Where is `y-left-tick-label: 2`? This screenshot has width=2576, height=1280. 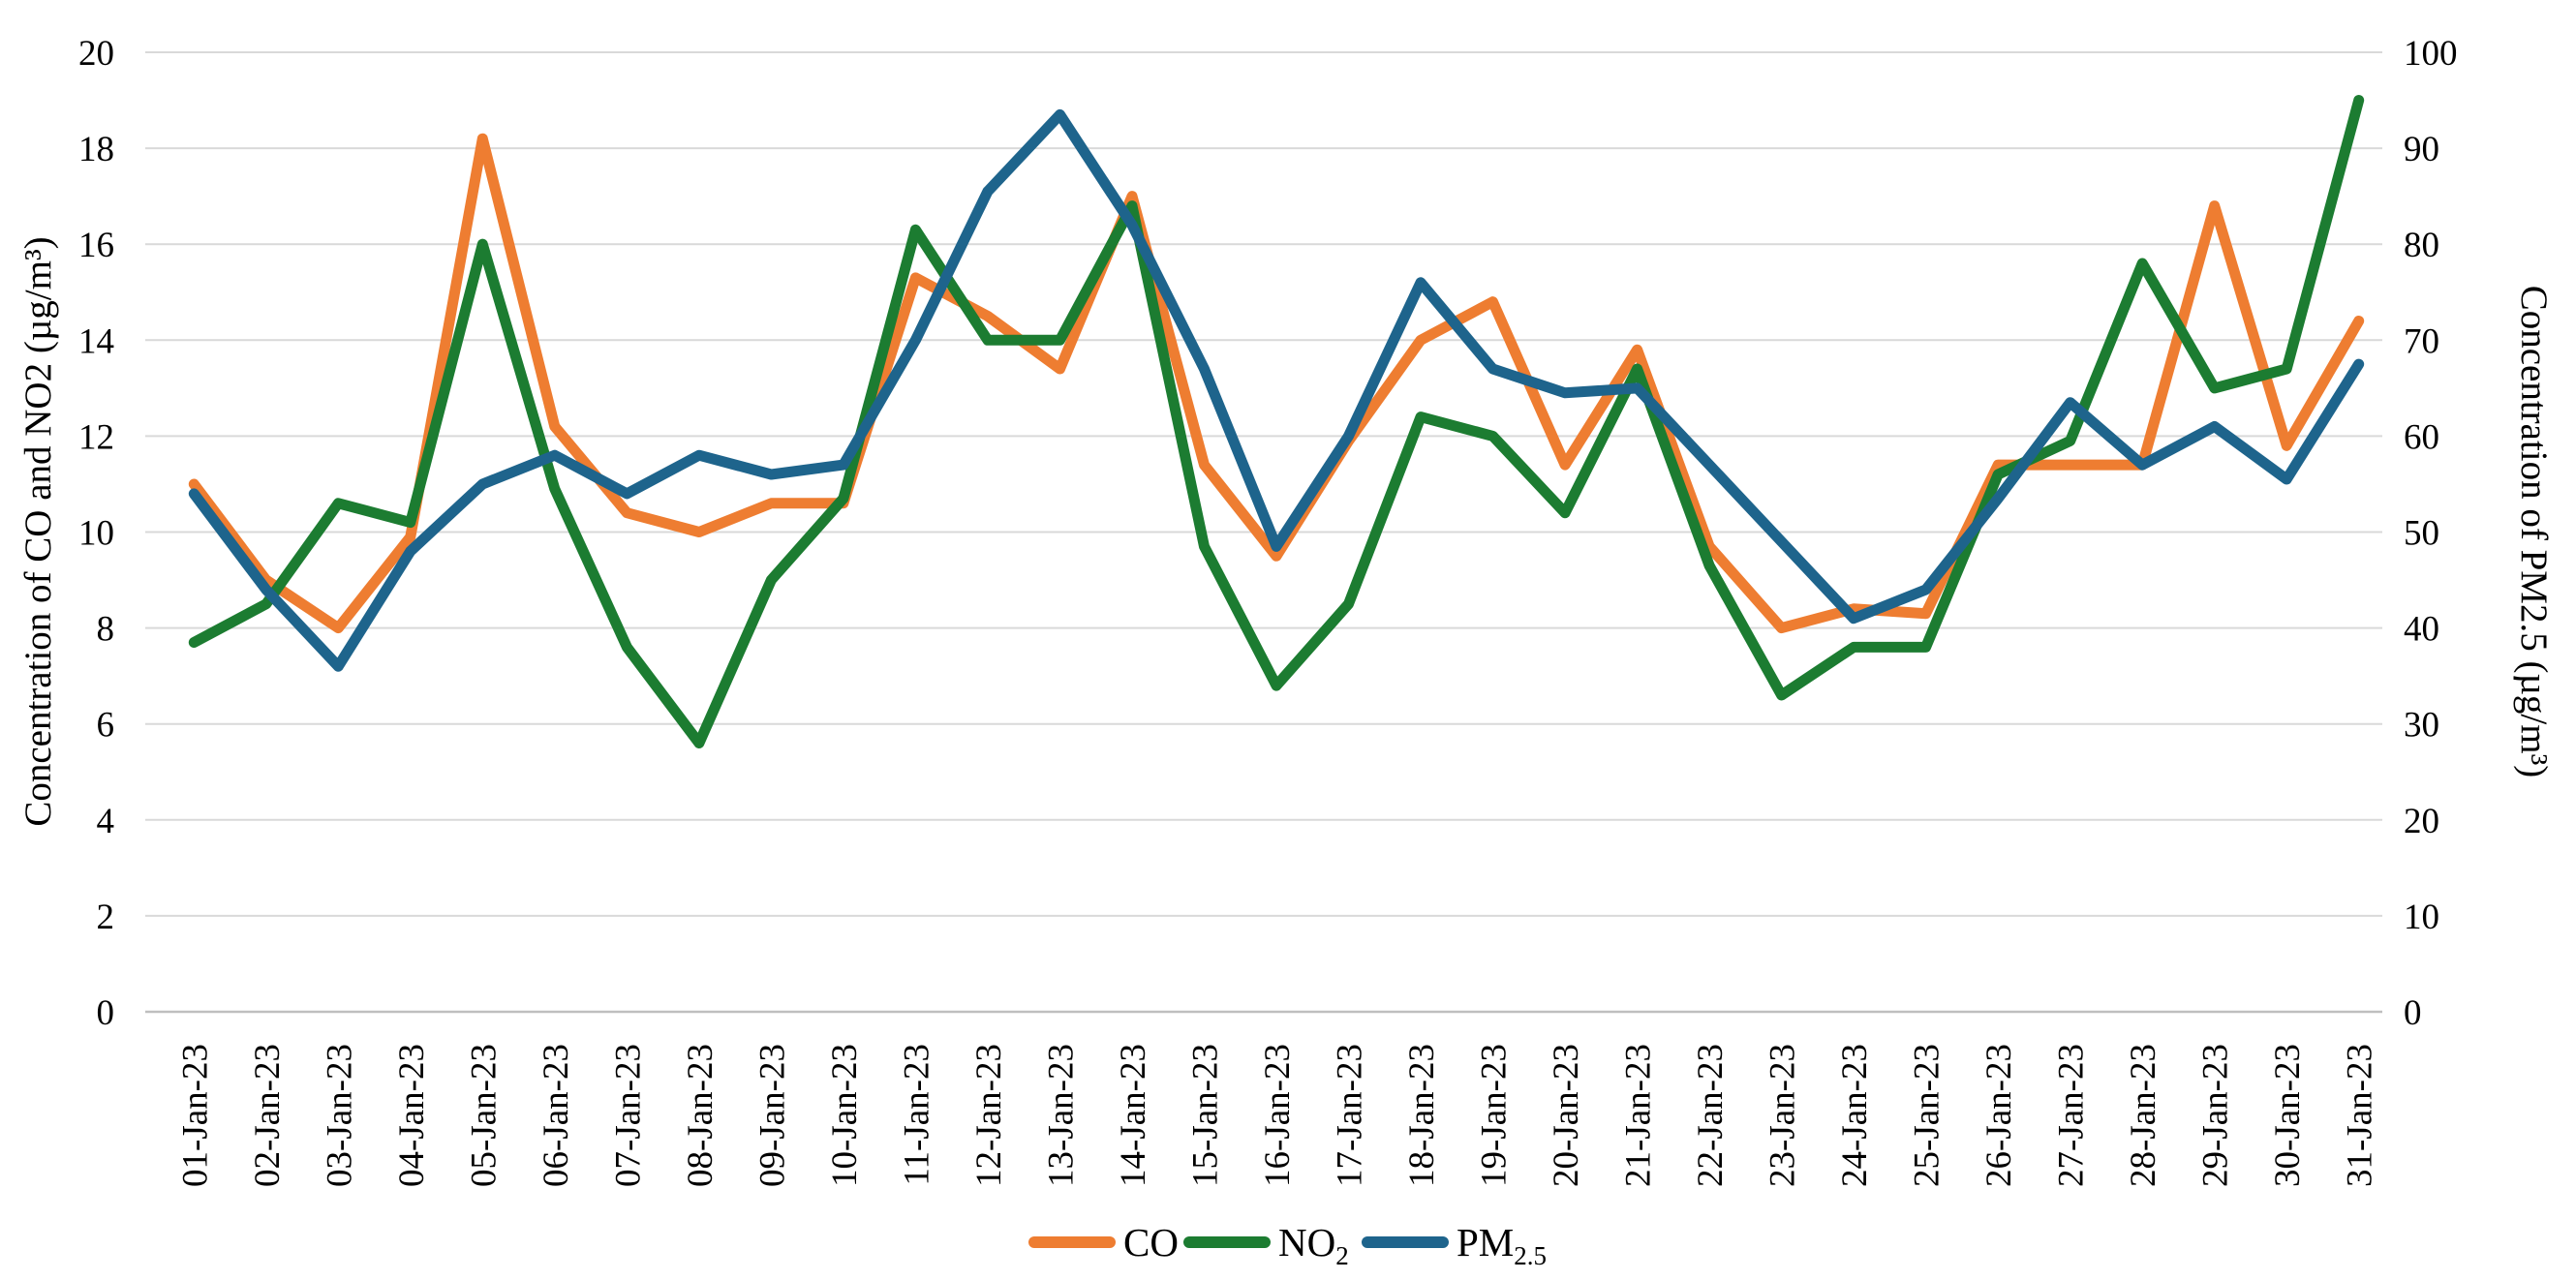 y-left-tick-label: 2 is located at coordinates (106, 917).